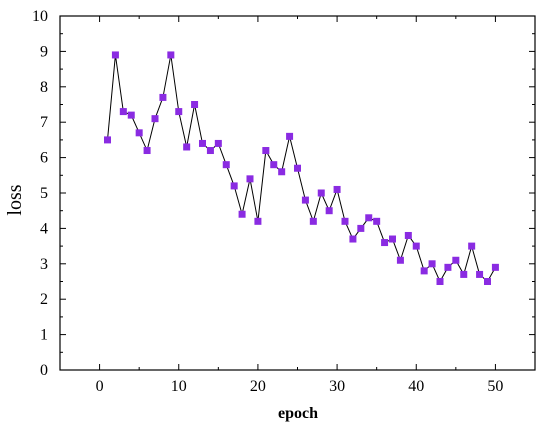 This screenshot has width=550, height=438. What do you see at coordinates (44, 51) in the screenshot?
I see `y-tick-label: 9` at bounding box center [44, 51].